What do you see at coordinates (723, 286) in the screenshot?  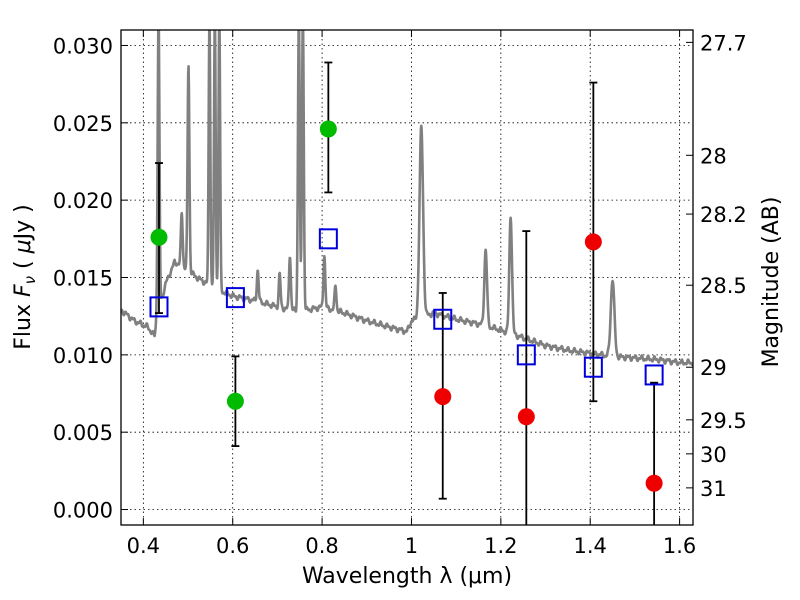 I see `right-tick-label: 28.5` at bounding box center [723, 286].